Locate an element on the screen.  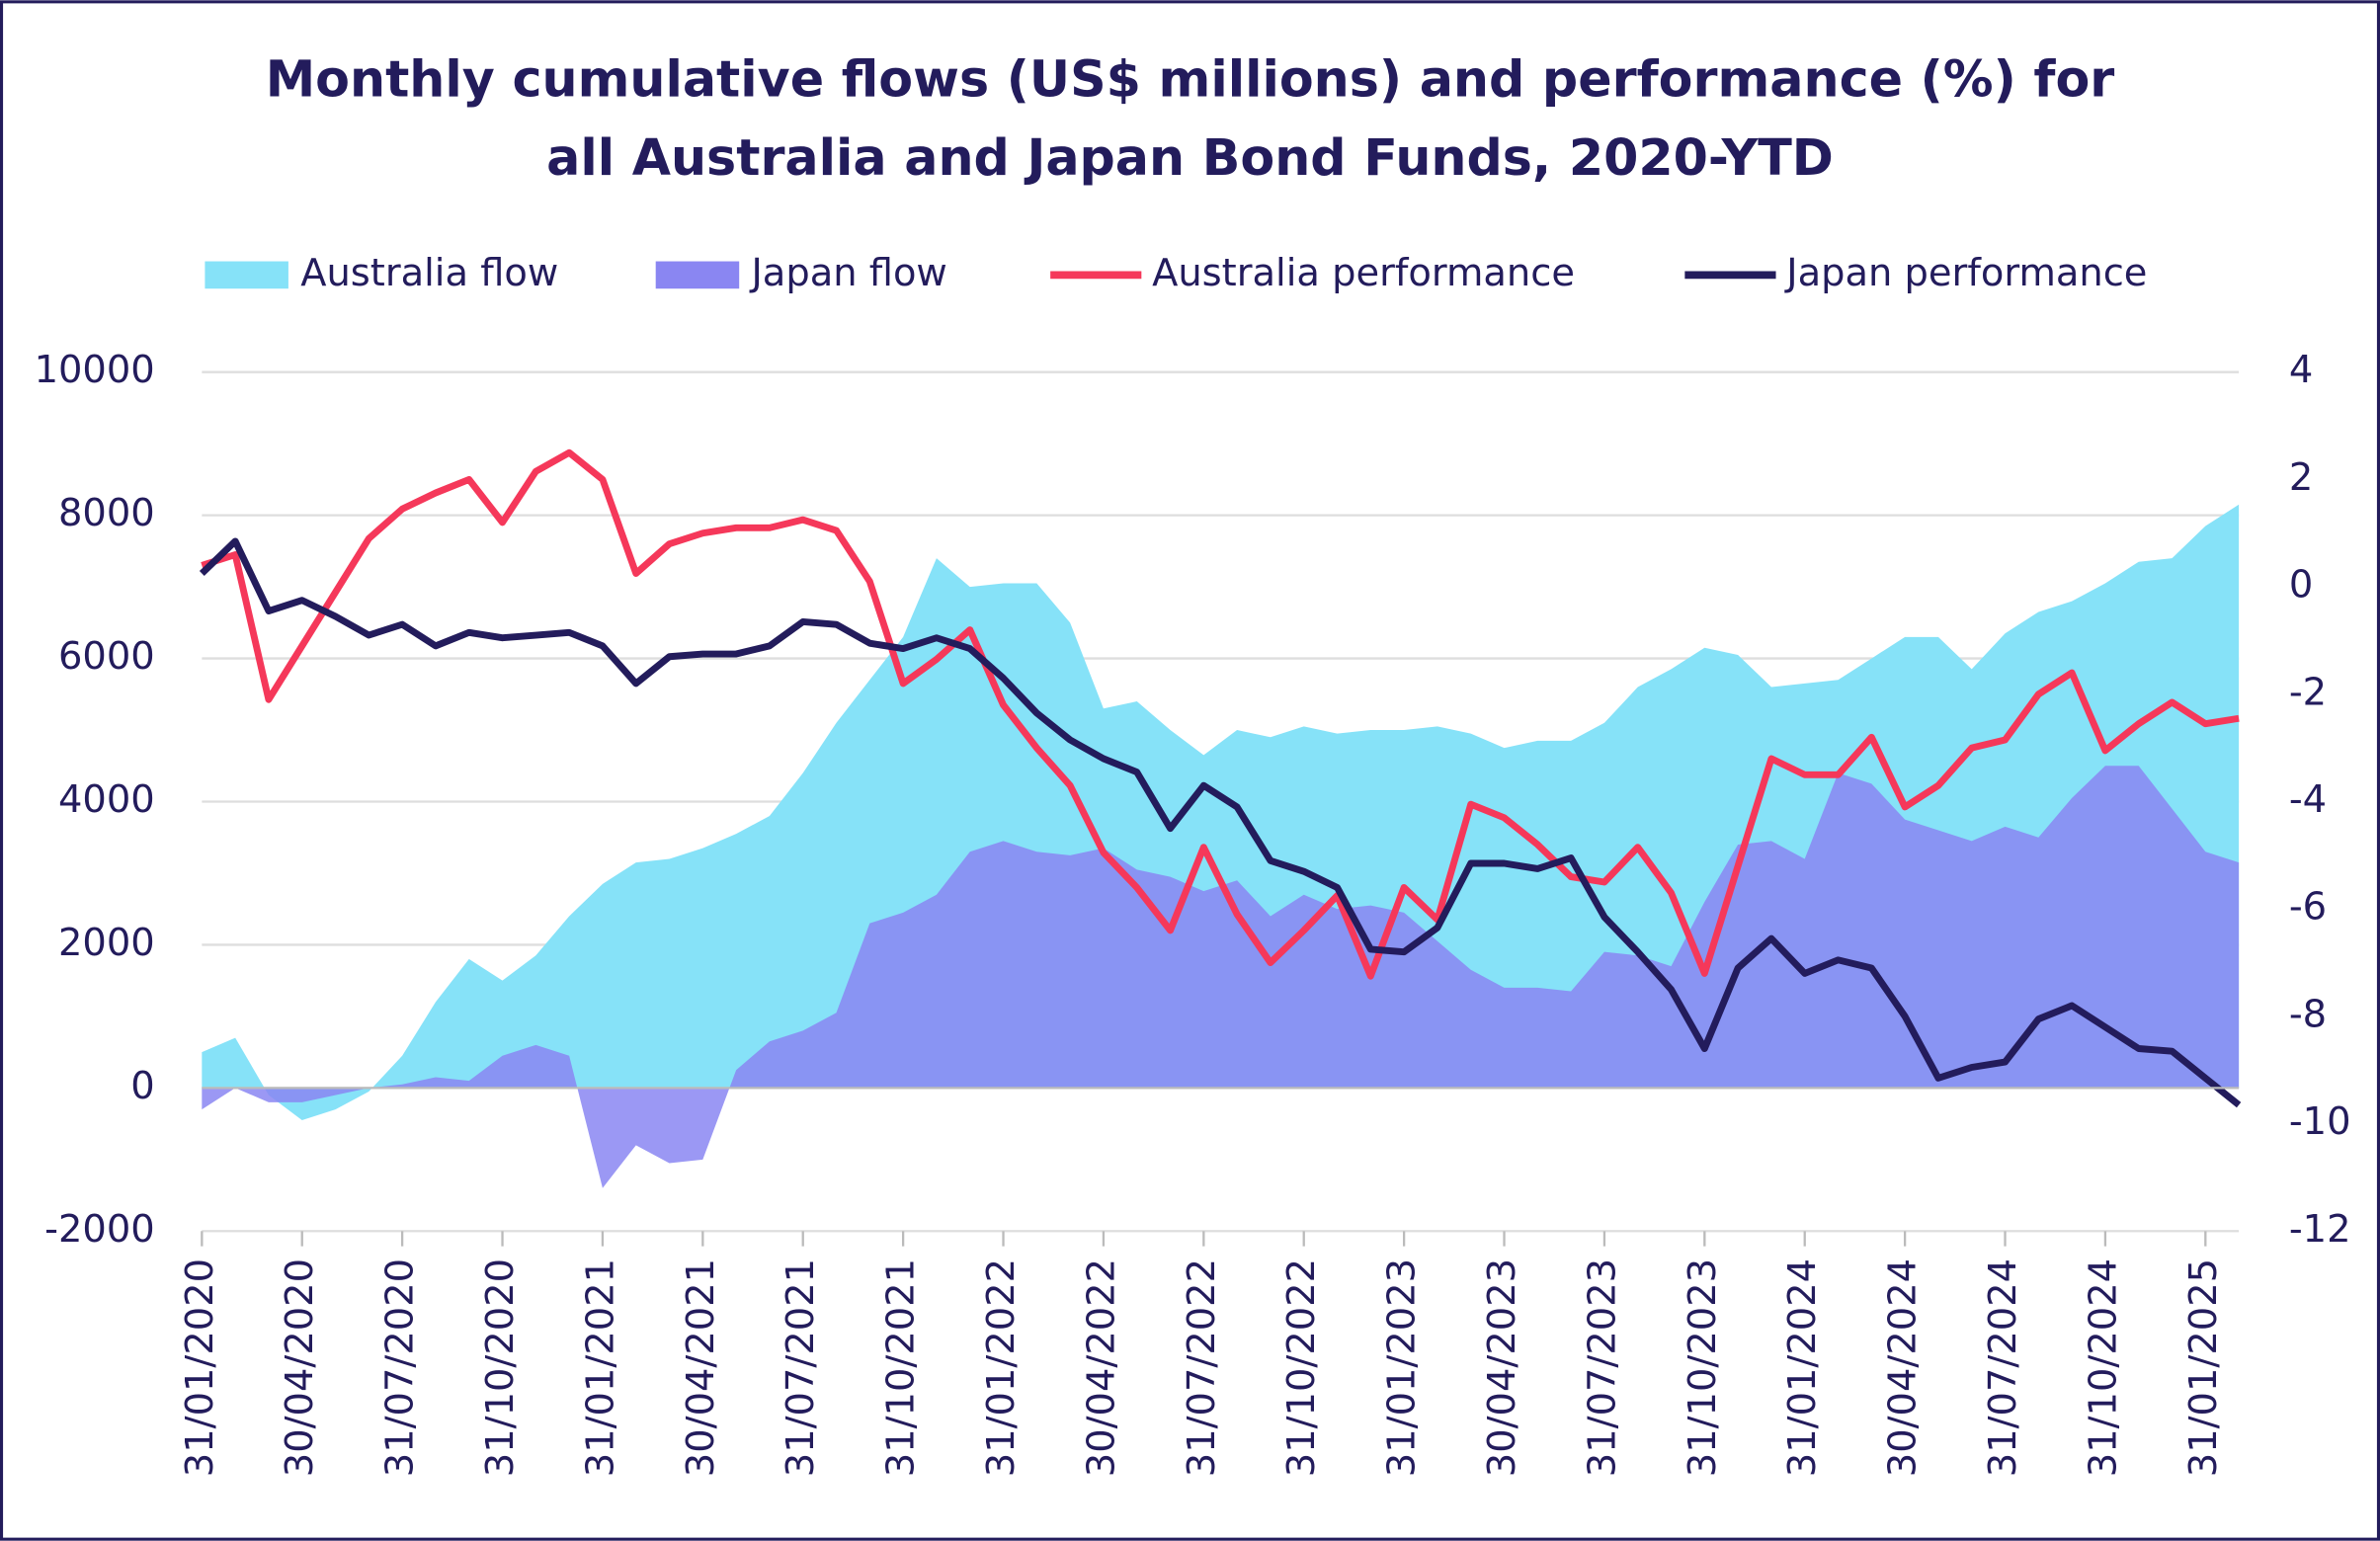
y2-tick-label: 4 is located at coordinates (2301, 370).